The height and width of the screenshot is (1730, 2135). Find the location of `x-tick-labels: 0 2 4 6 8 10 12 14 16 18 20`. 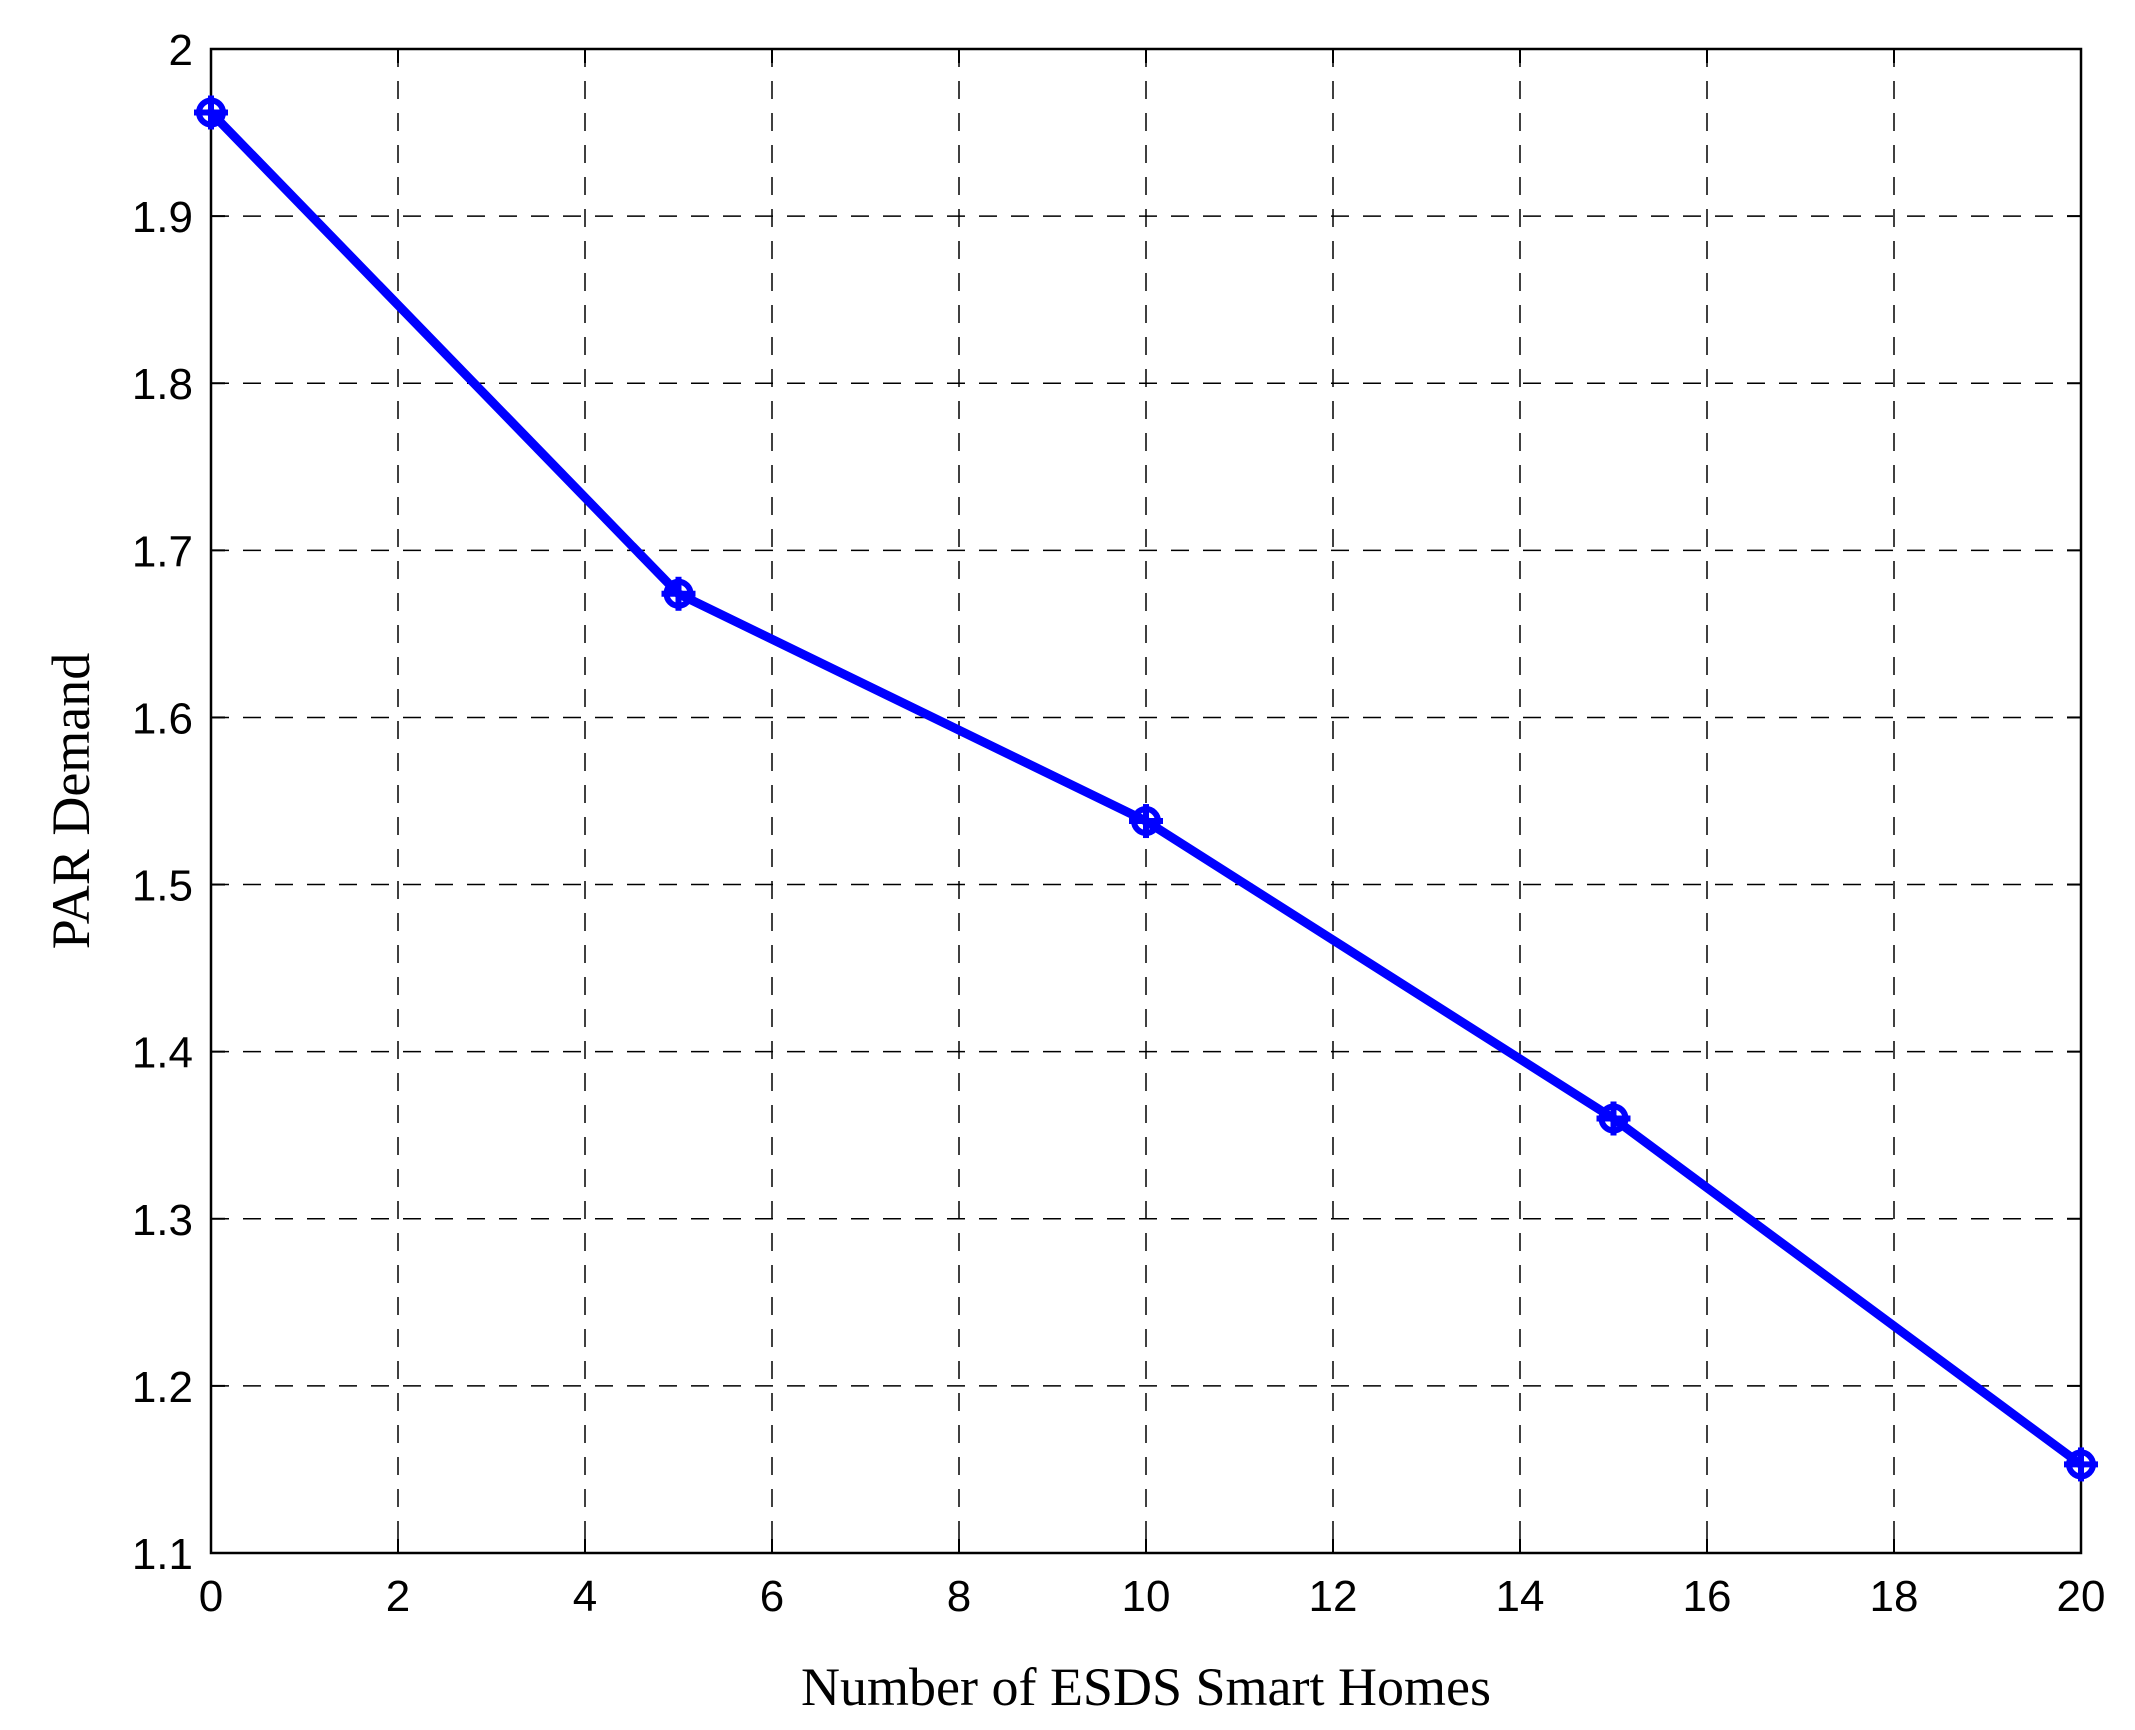

x-tick-labels: 0 2 4 6 8 10 12 14 16 18 20 is located at coordinates (1152, 1596).